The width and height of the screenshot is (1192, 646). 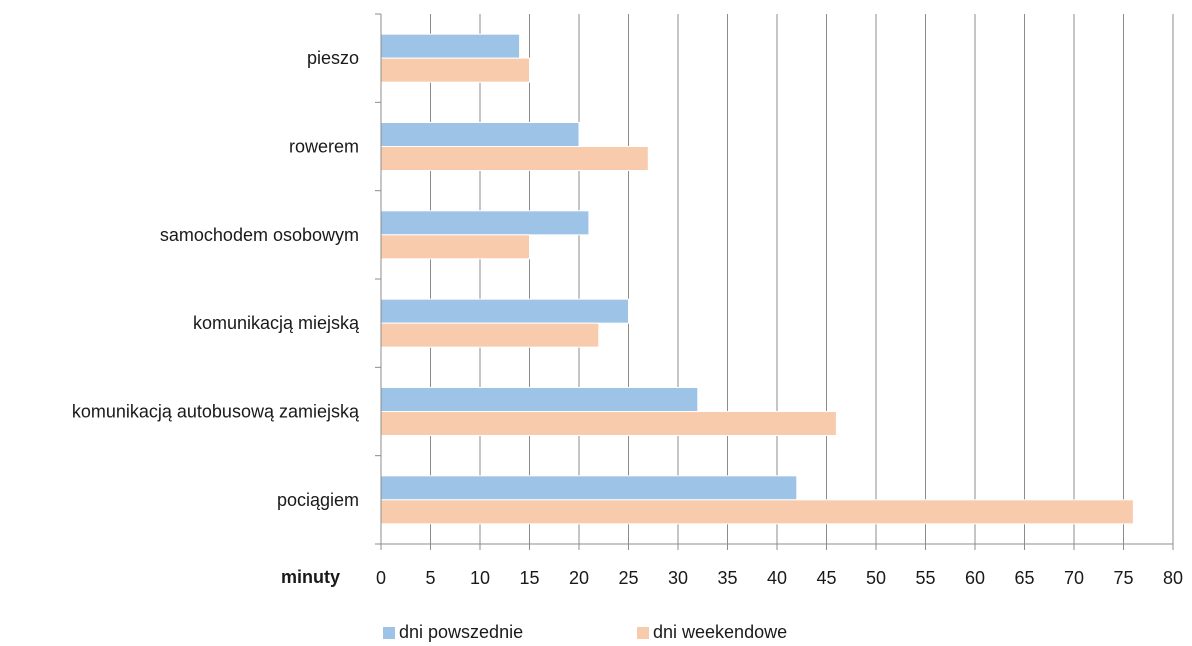 What do you see at coordinates (216, 412) in the screenshot?
I see `category-label: komunikacją autobusową zamiejską` at bounding box center [216, 412].